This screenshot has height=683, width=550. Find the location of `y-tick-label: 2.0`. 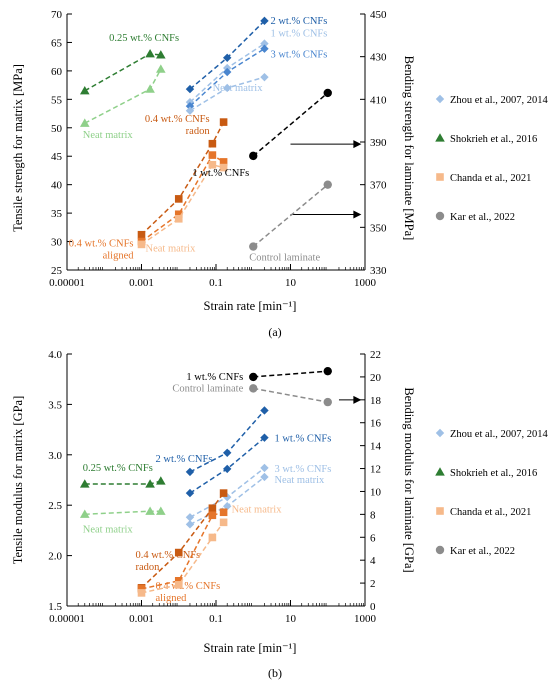

y-tick-label: 2.0 is located at coordinates (55, 557).